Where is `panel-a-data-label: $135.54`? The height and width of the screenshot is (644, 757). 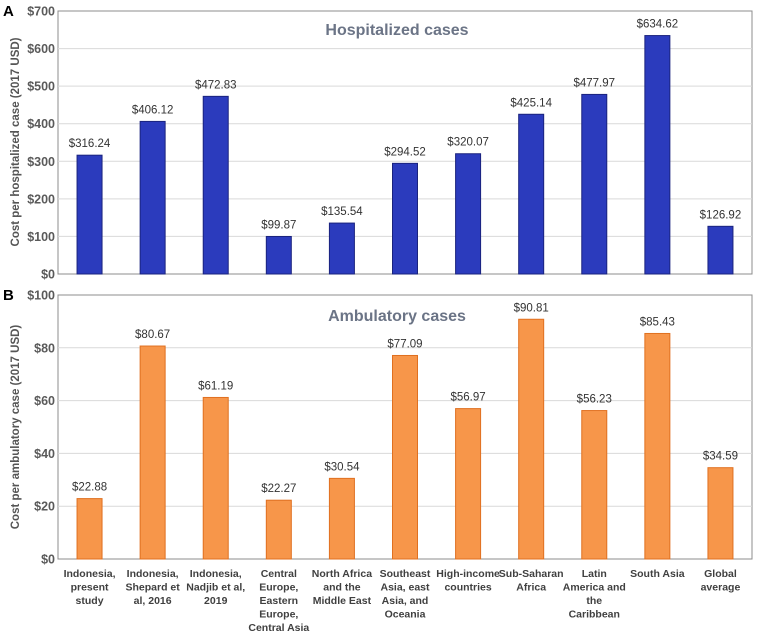
panel-a-data-label: $135.54 is located at coordinates (342, 212).